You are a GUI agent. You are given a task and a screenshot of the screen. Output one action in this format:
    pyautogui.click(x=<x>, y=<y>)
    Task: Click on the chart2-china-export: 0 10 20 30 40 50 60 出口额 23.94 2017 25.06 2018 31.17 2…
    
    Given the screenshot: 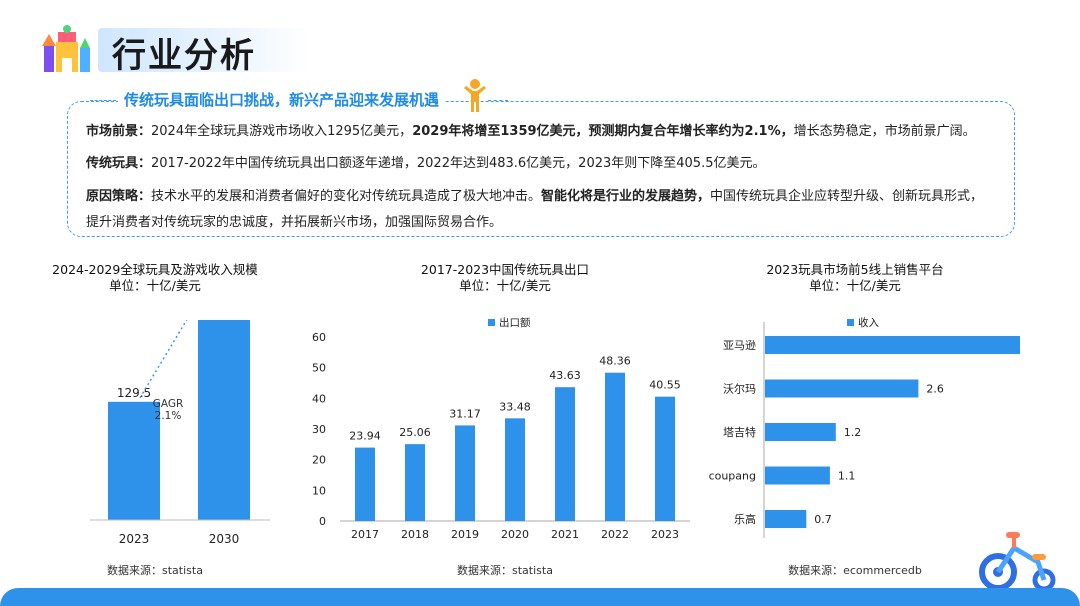 What is the action you would take?
    pyautogui.click(x=501, y=428)
    